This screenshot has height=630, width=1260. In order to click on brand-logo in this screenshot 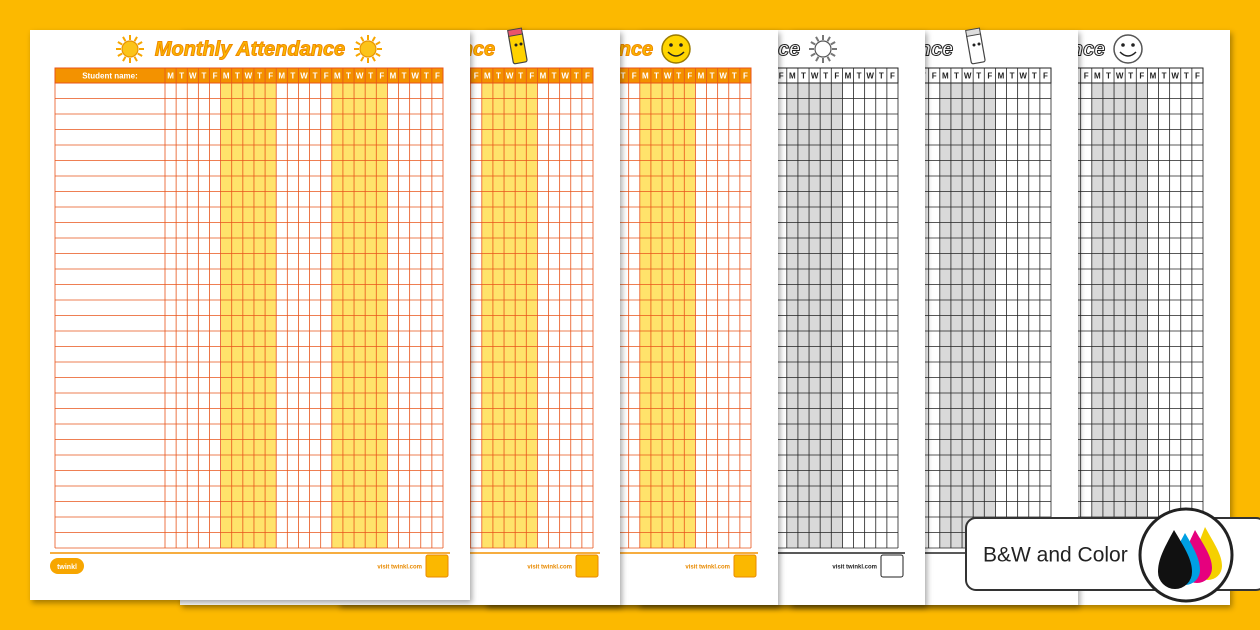, I will do `click(67, 566)`.